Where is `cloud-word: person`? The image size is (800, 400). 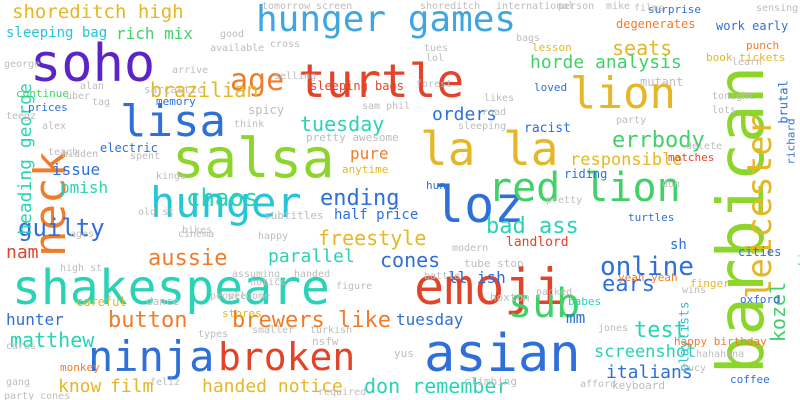
cloud-word: person is located at coordinates (576, 6).